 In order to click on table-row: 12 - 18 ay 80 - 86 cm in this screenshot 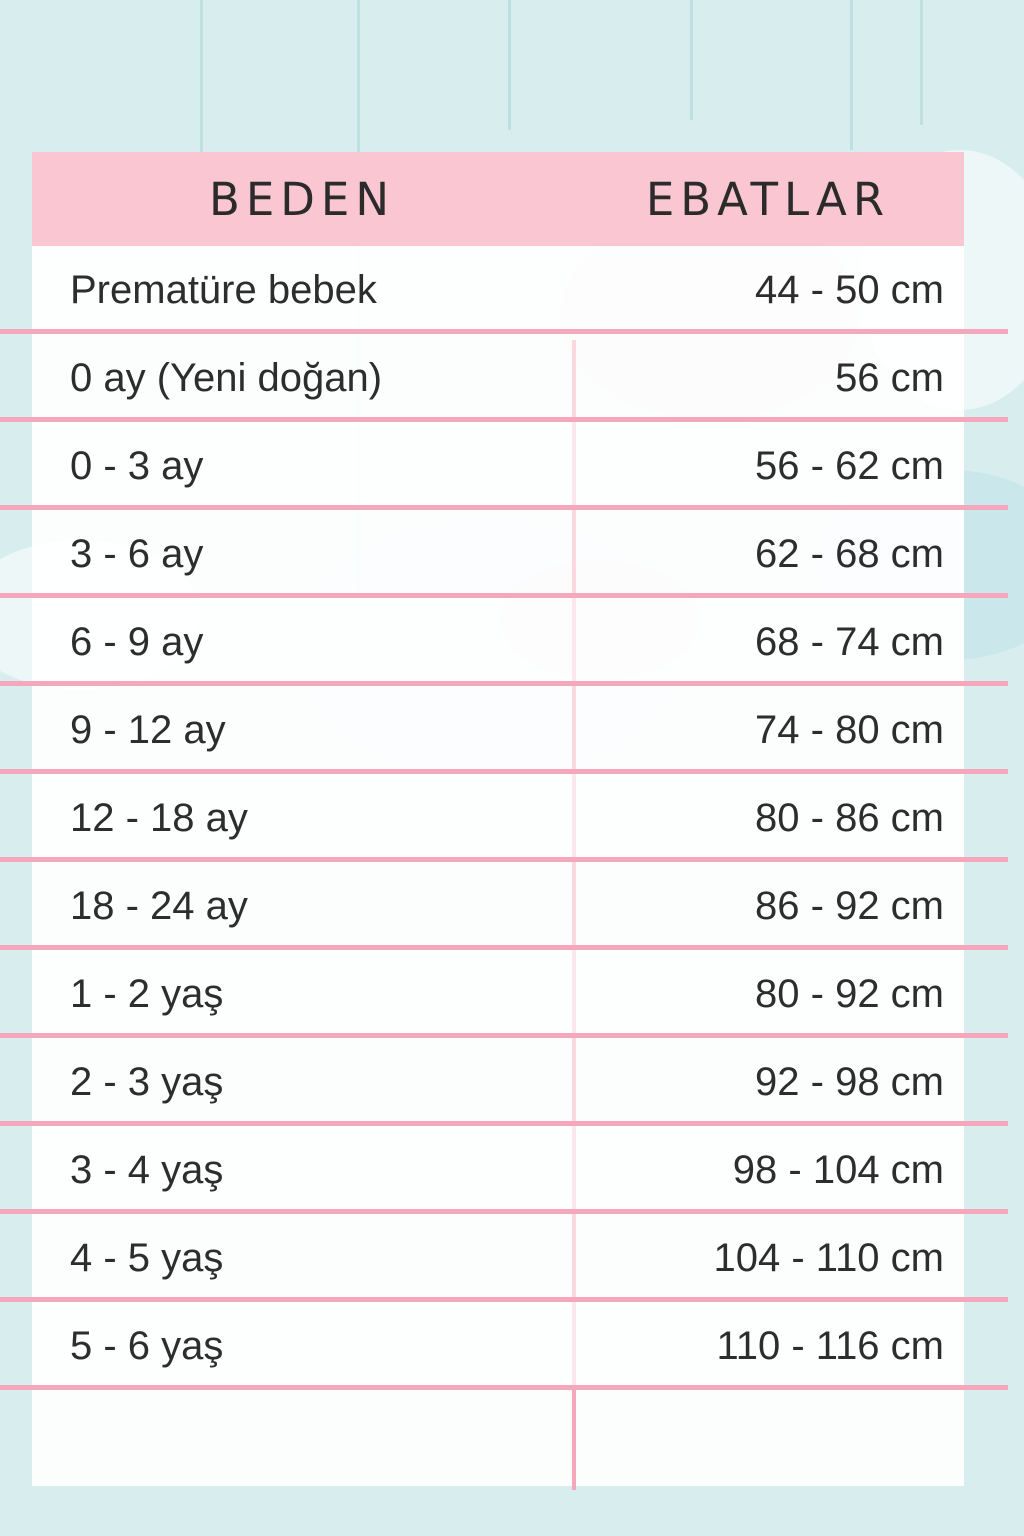, I will do `click(504, 818)`.